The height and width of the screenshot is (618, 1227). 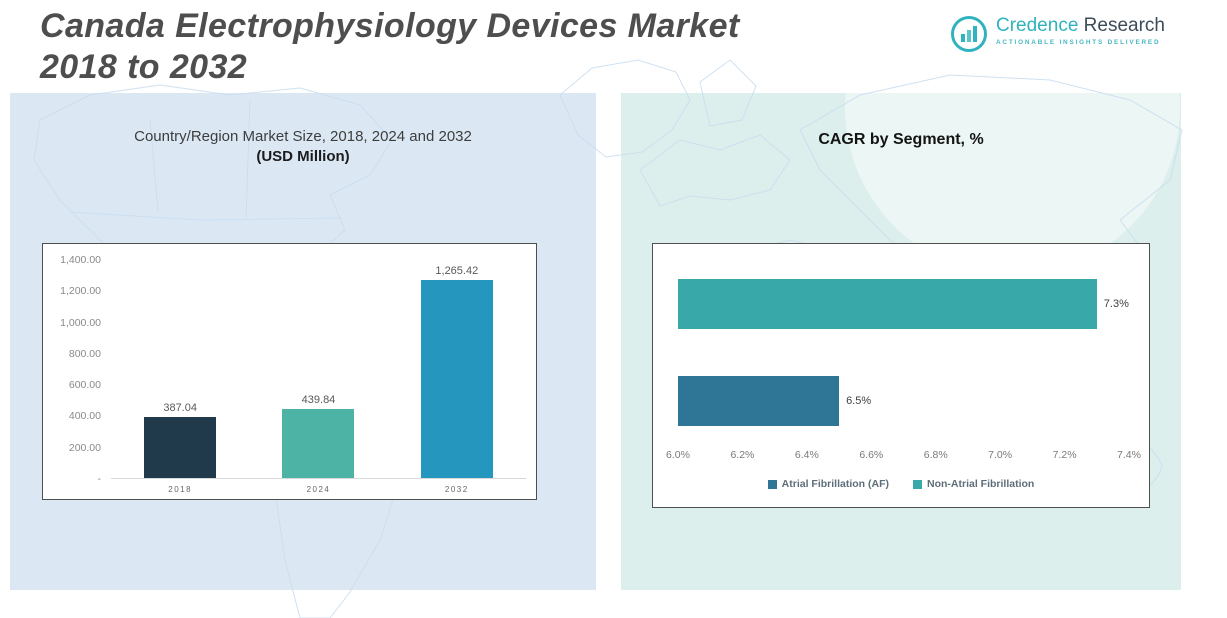 I want to click on page-title-line1: Canada Electrophysiology Devices Market, so click(x=390, y=26).